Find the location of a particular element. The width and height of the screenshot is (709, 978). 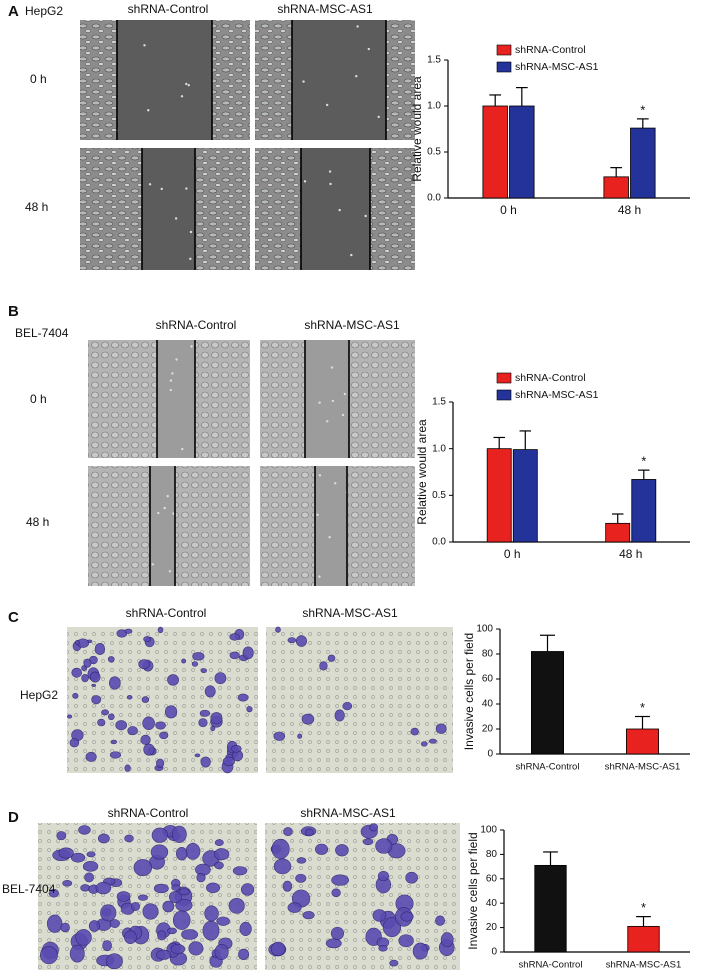

x-tick-label: shRNA-MSC-AS1 is located at coordinates (644, 965).